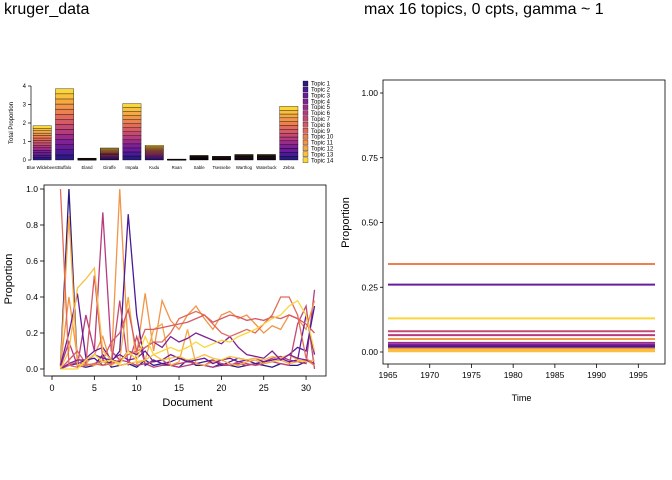  I want to click on doc-y-tick-label: 0.8, so click(32, 225).